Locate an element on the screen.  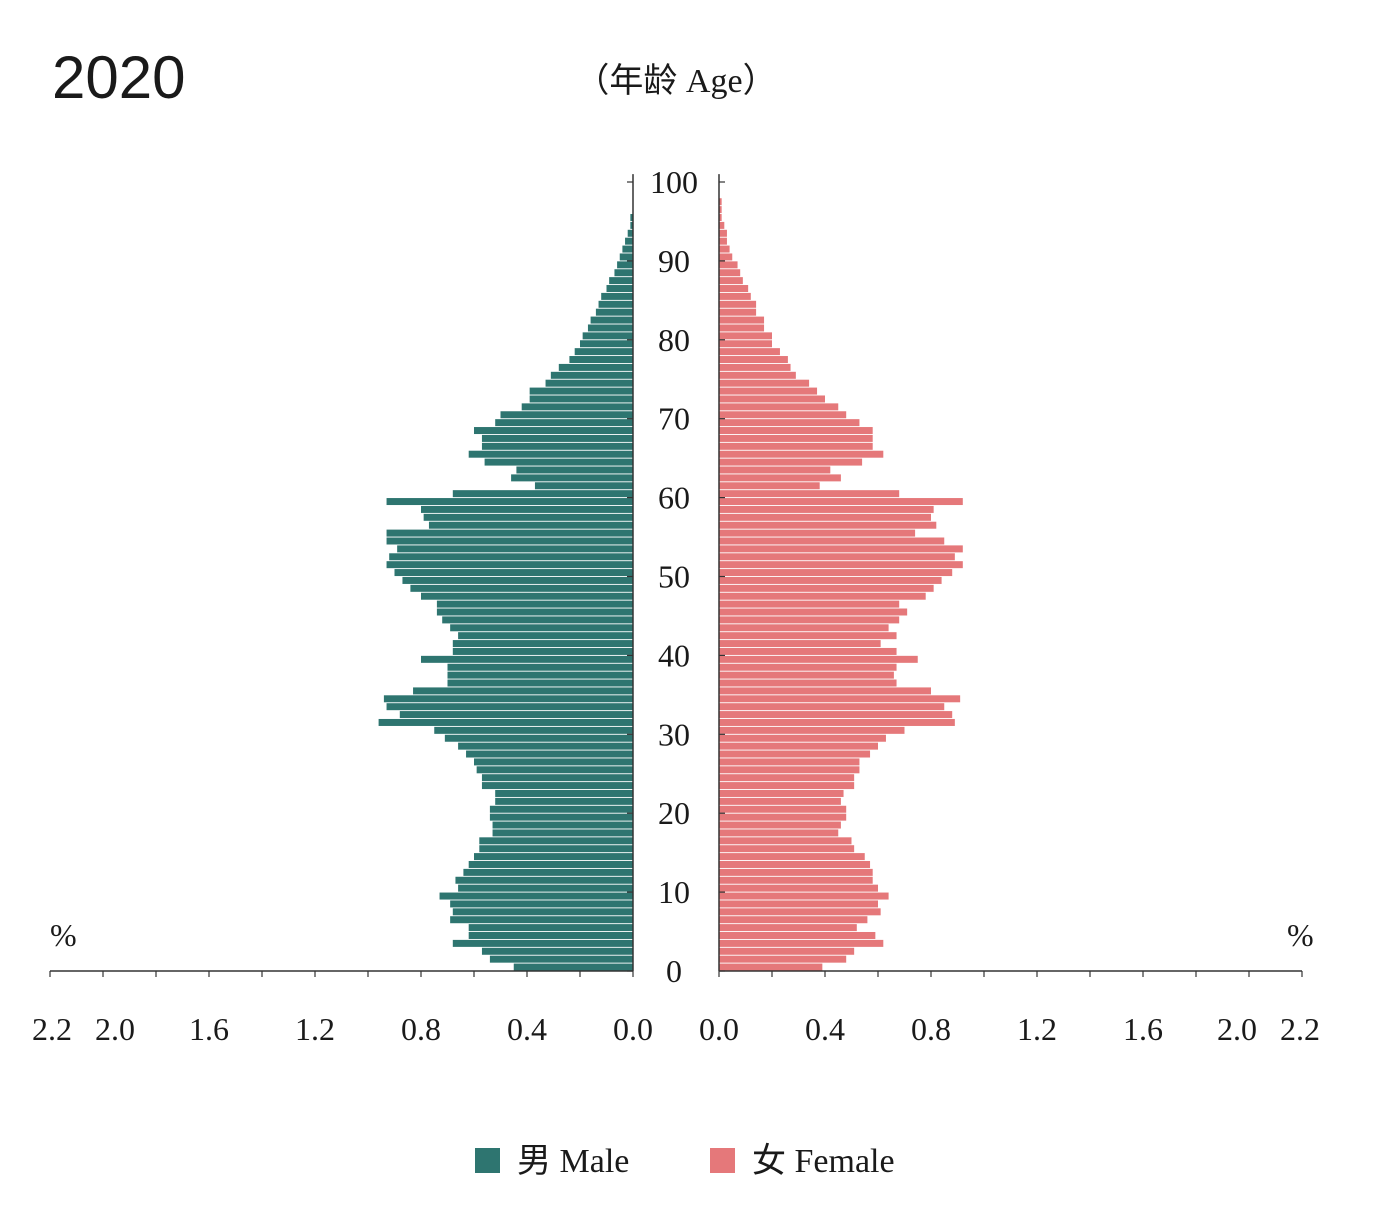
age-tick-label-80: 80 is located at coordinates (674, 340).